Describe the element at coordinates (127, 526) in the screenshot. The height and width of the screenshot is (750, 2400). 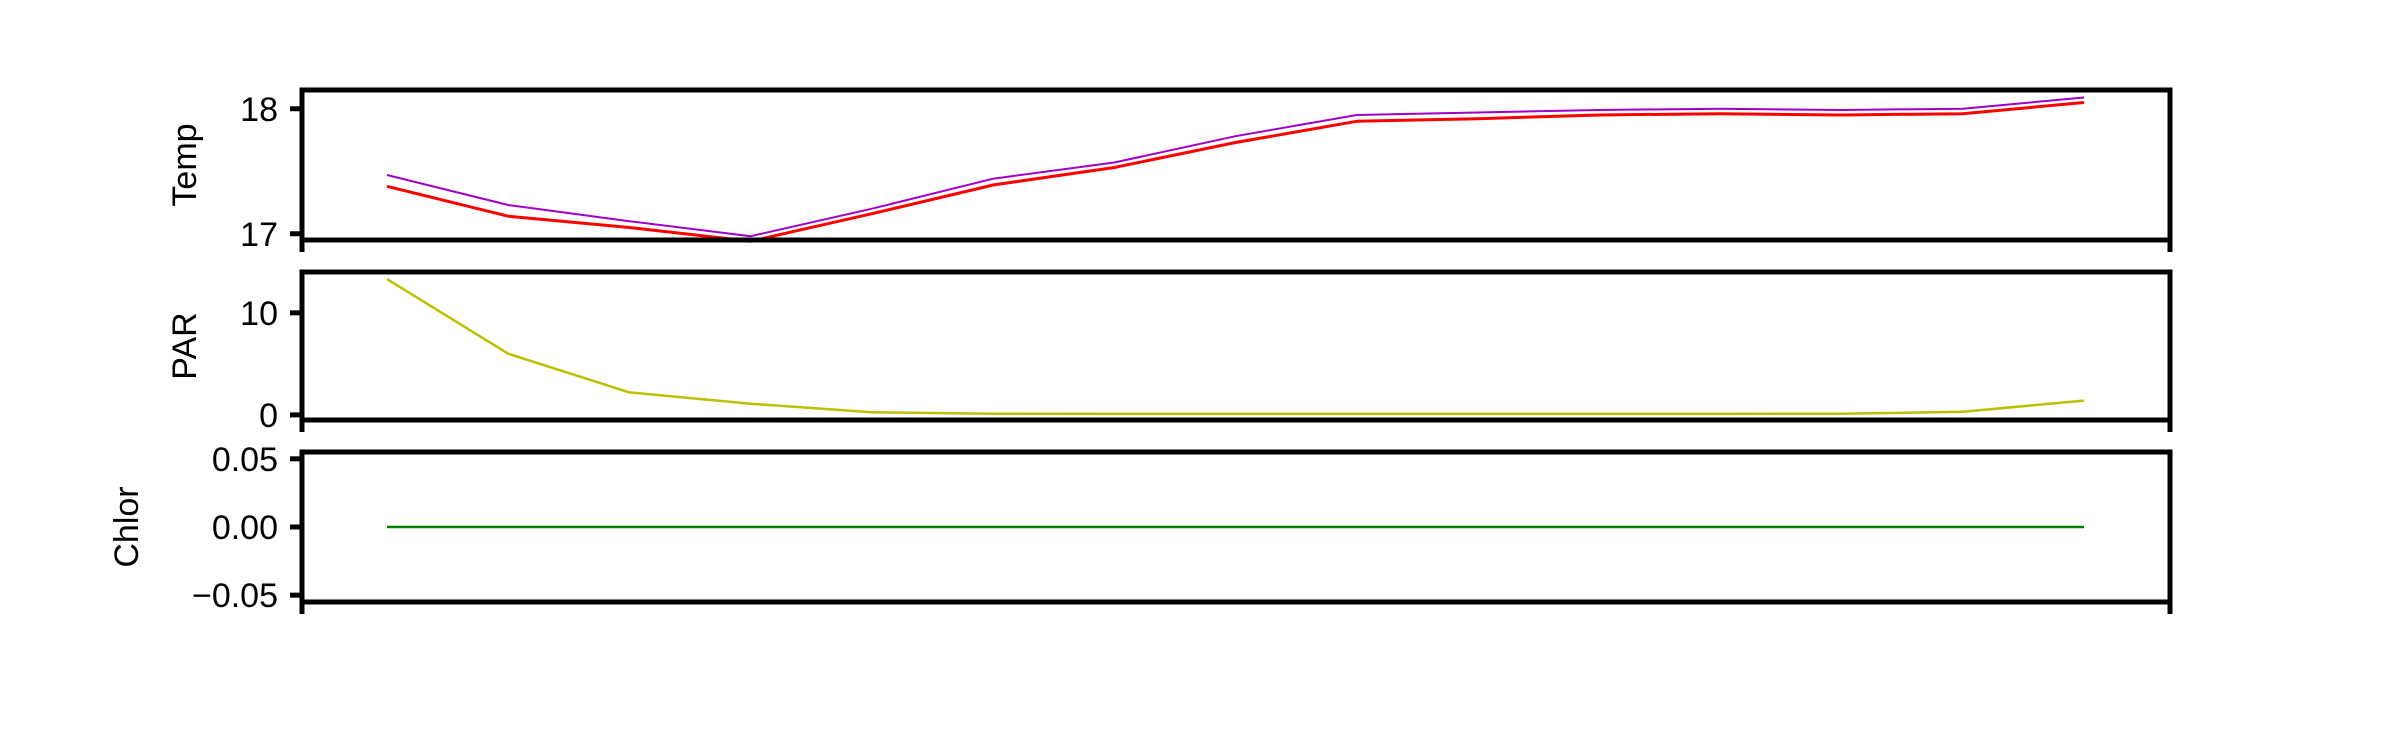
I see `chlor-y-axis-label: Chlor` at that location.